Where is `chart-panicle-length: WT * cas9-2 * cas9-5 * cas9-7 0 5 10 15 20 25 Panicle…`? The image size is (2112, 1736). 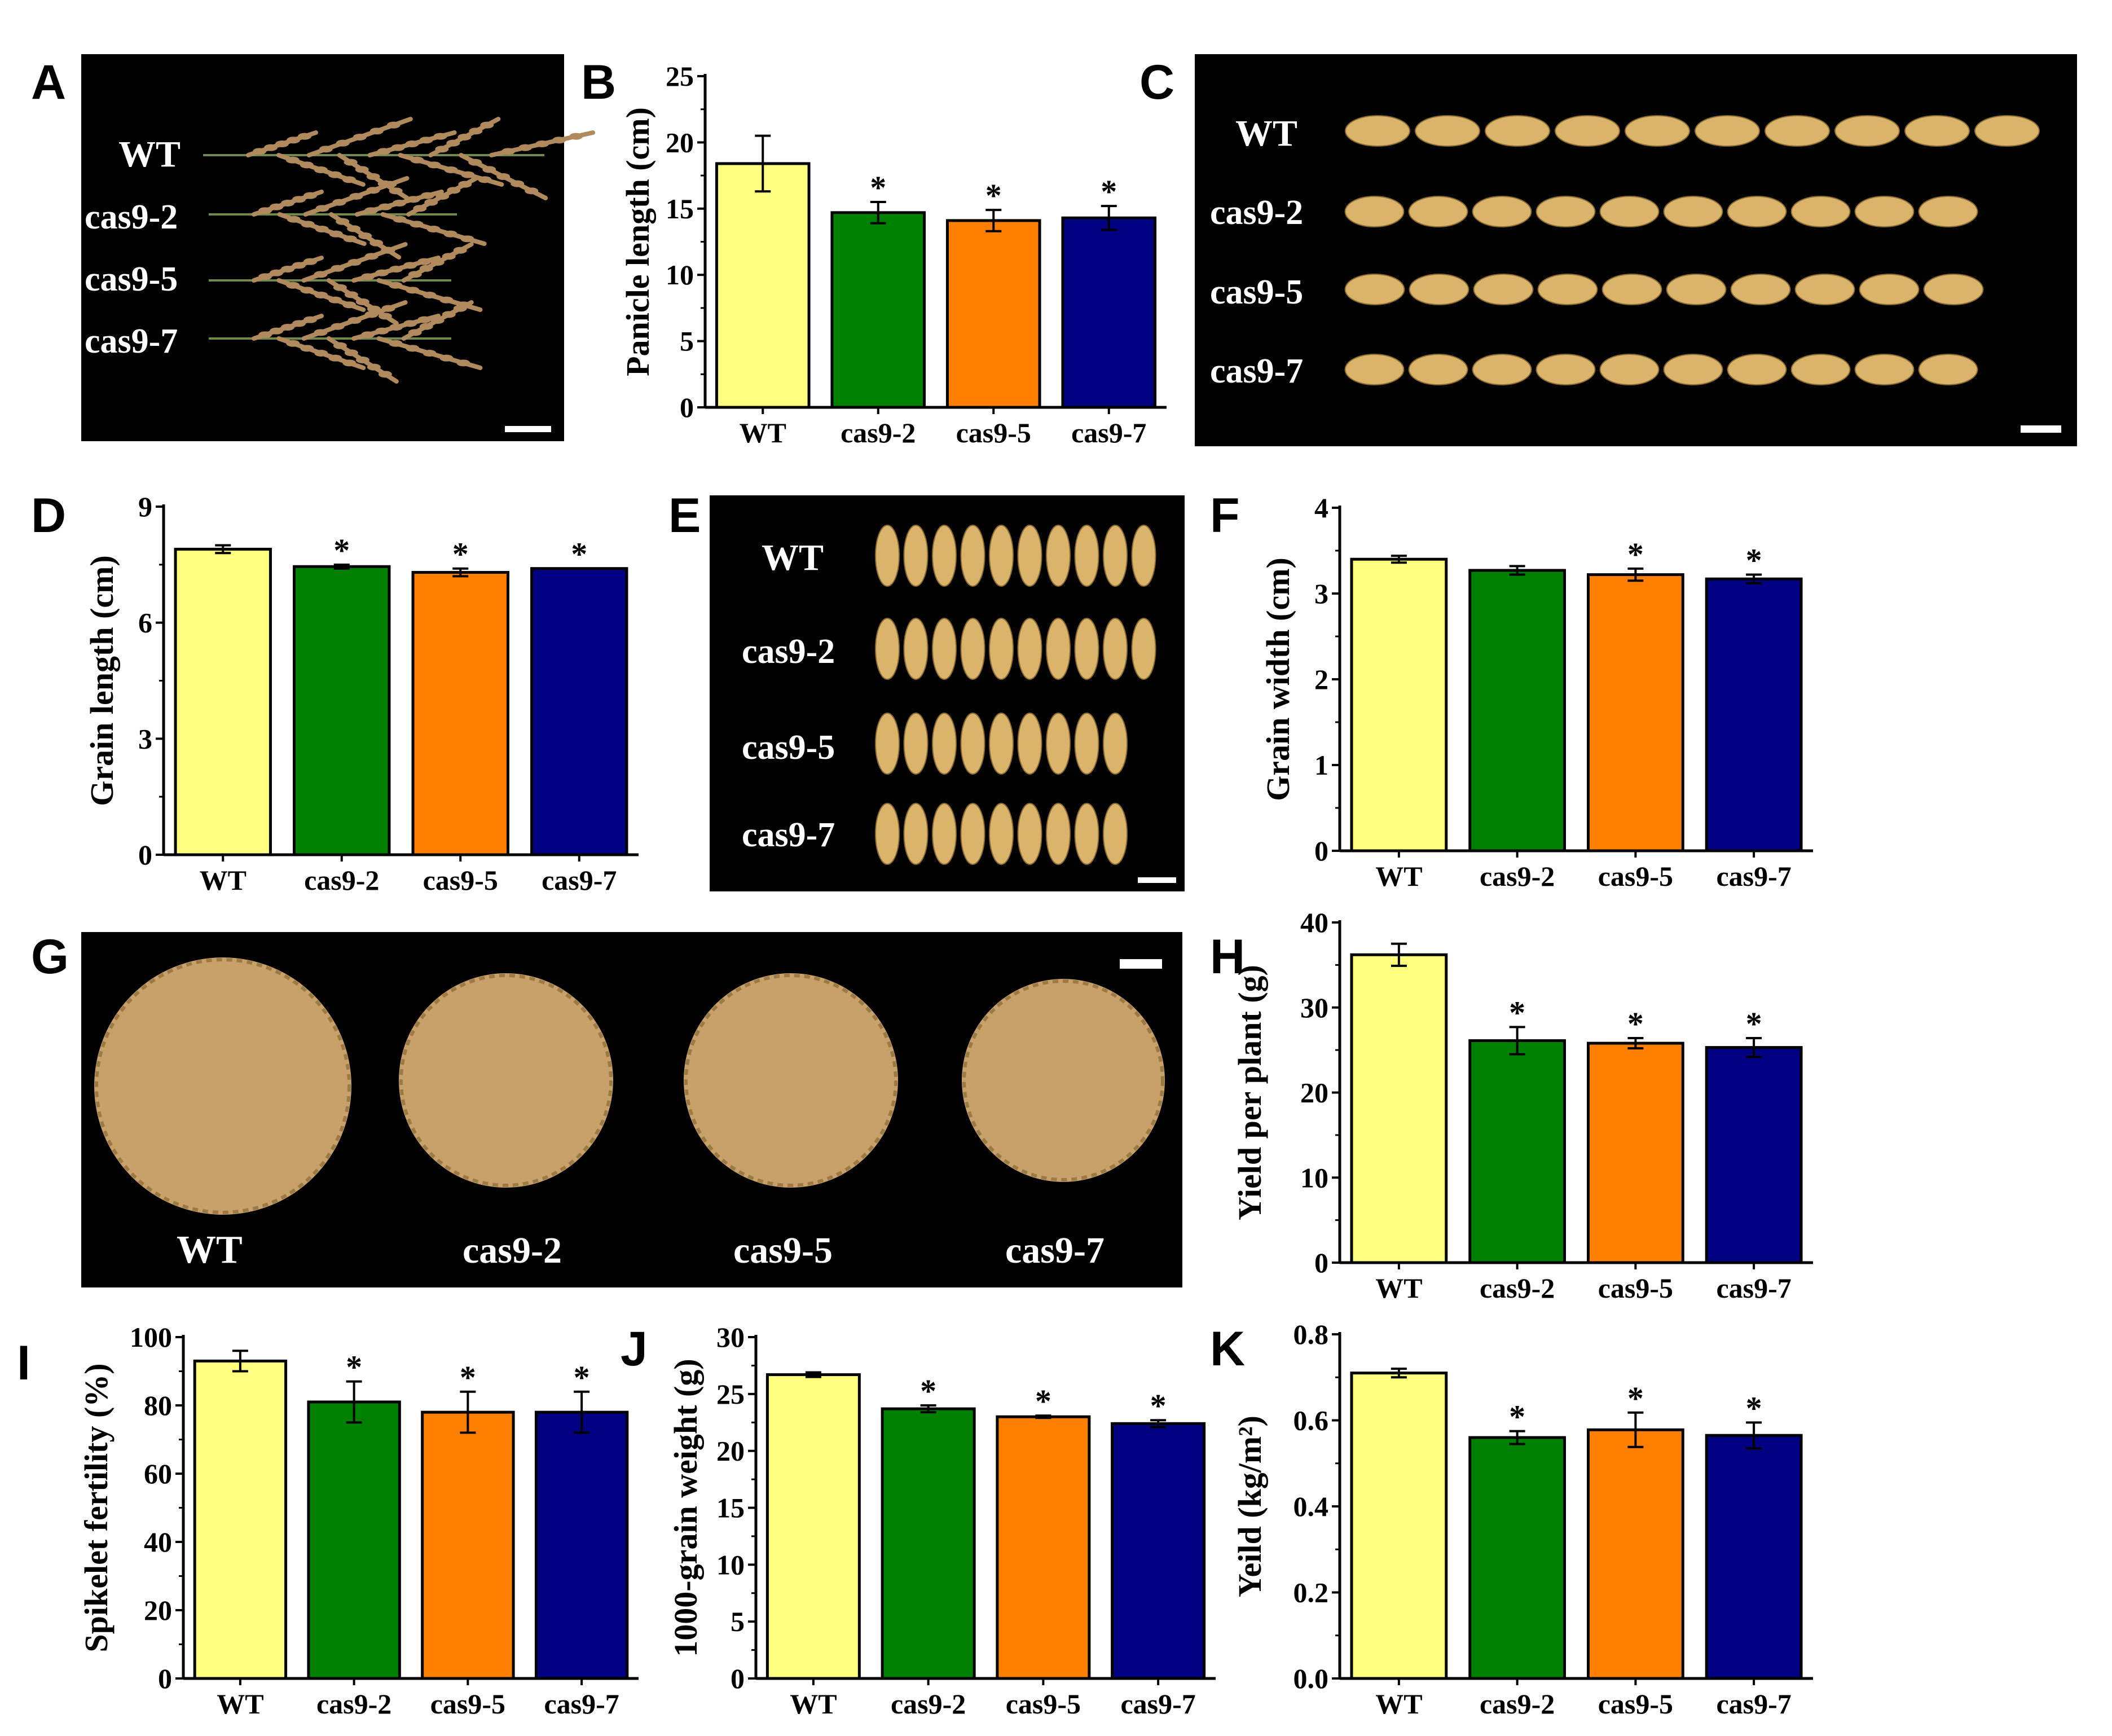
chart-panicle-length: WT * cas9-2 * cas9-5 * cas9-7 0 5 10 15 20 25 Panicle… is located at coordinates (893, 255).